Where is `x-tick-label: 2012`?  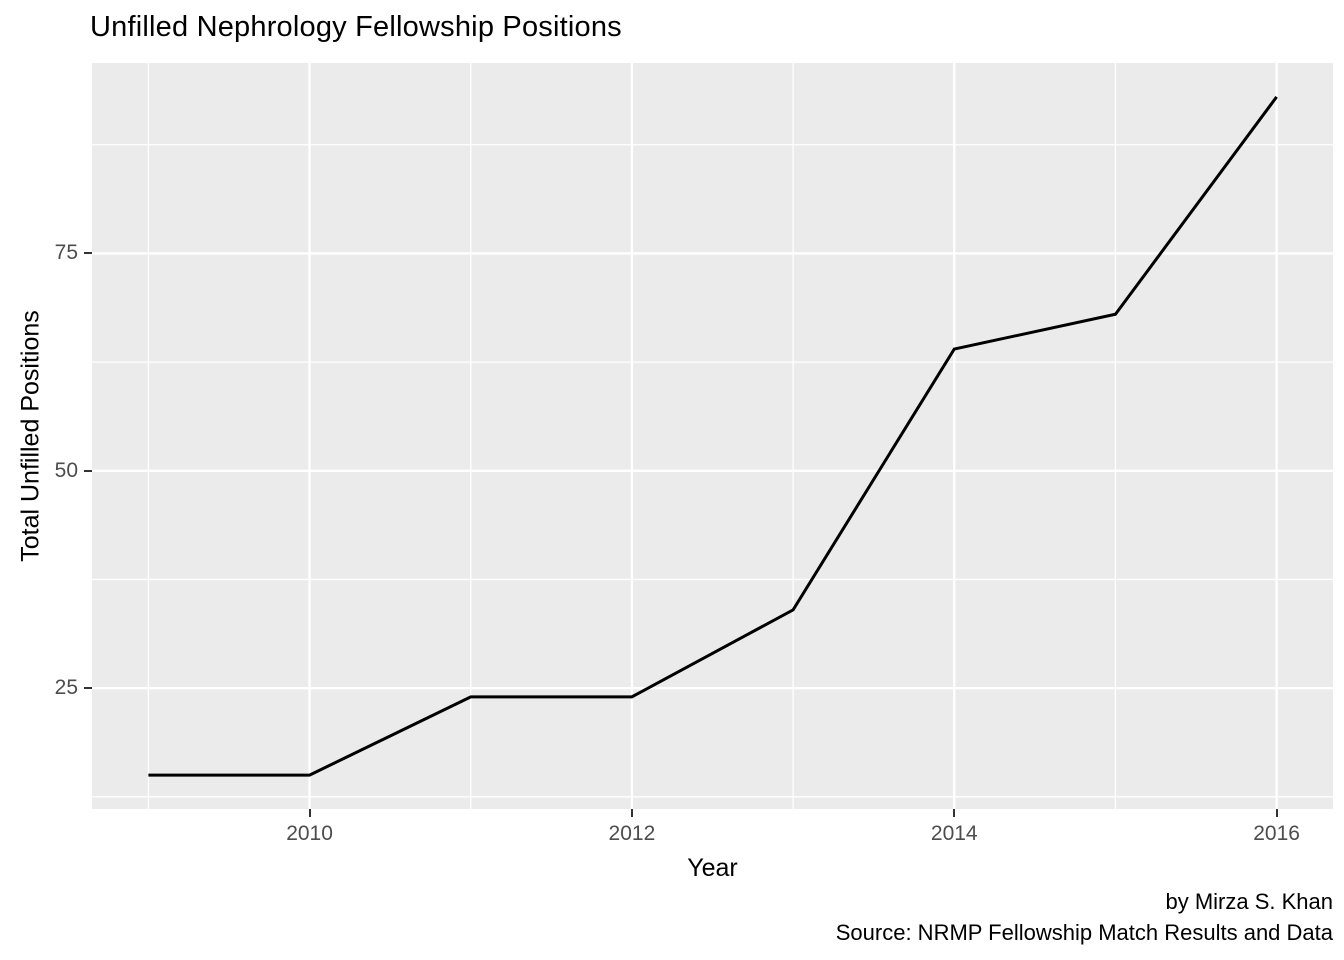
x-tick-label: 2012 is located at coordinates (632, 833).